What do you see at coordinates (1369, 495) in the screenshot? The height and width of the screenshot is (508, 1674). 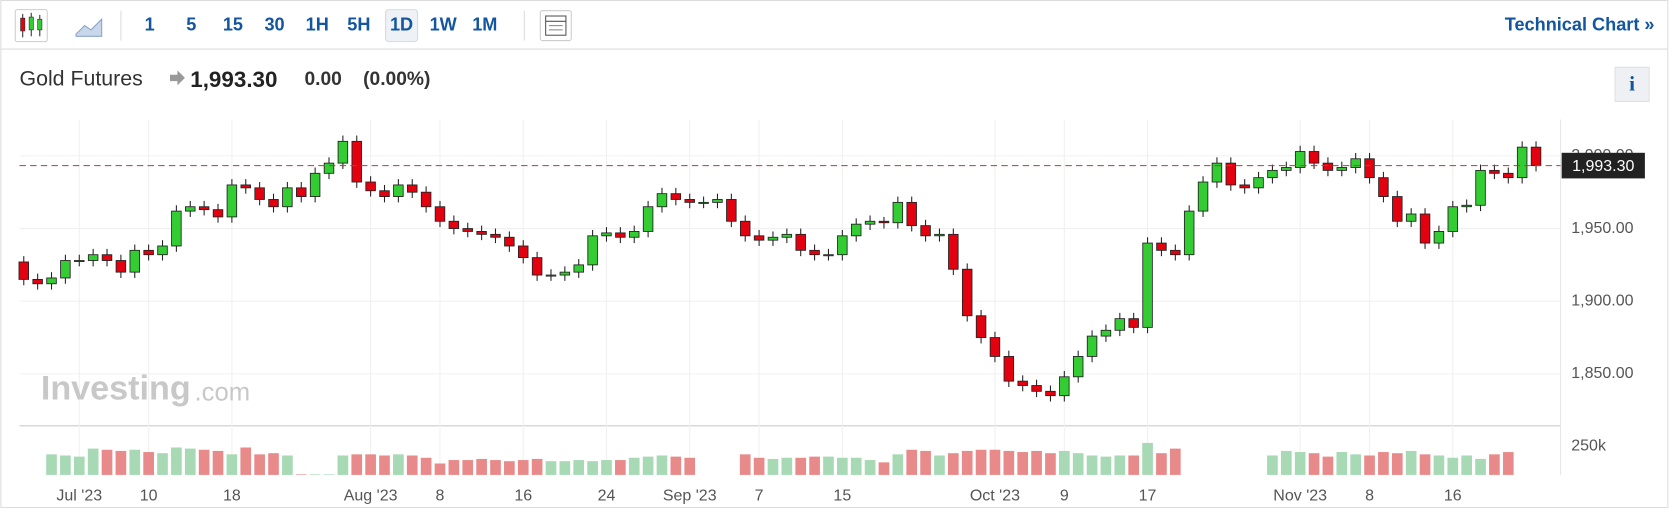 I see `x-tick-label: 8` at bounding box center [1369, 495].